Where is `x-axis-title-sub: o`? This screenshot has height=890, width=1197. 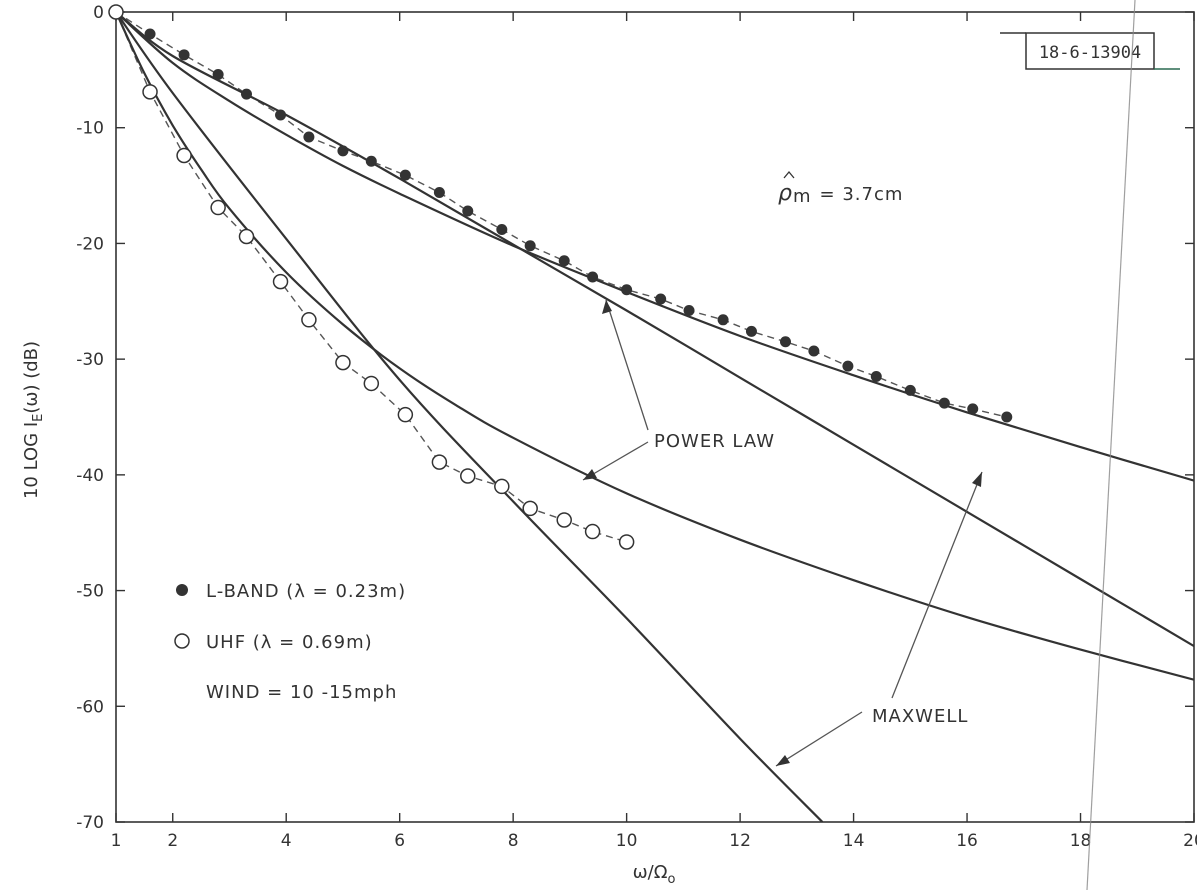
x-axis-title-sub: o is located at coordinates (671, 879).